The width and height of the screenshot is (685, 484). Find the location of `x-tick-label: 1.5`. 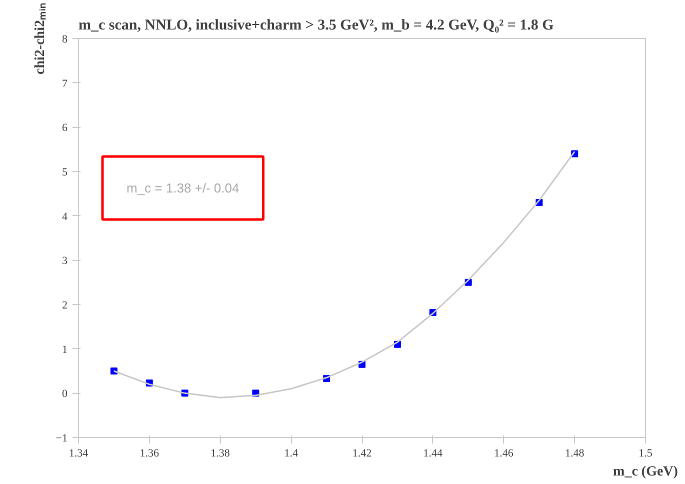

x-tick-label: 1.5 is located at coordinates (645, 454).